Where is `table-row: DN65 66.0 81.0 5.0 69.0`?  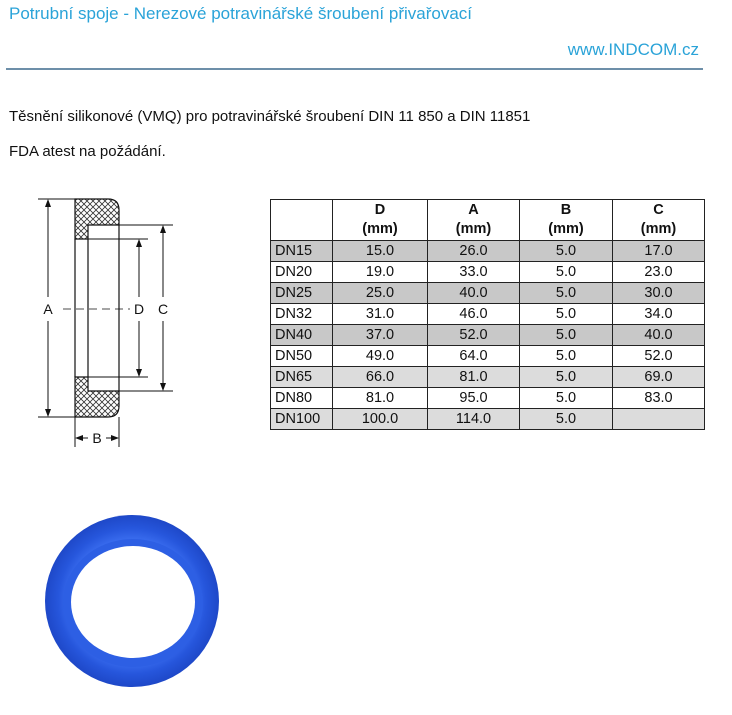
table-row: DN65 66.0 81.0 5.0 69.0 is located at coordinates (487, 377).